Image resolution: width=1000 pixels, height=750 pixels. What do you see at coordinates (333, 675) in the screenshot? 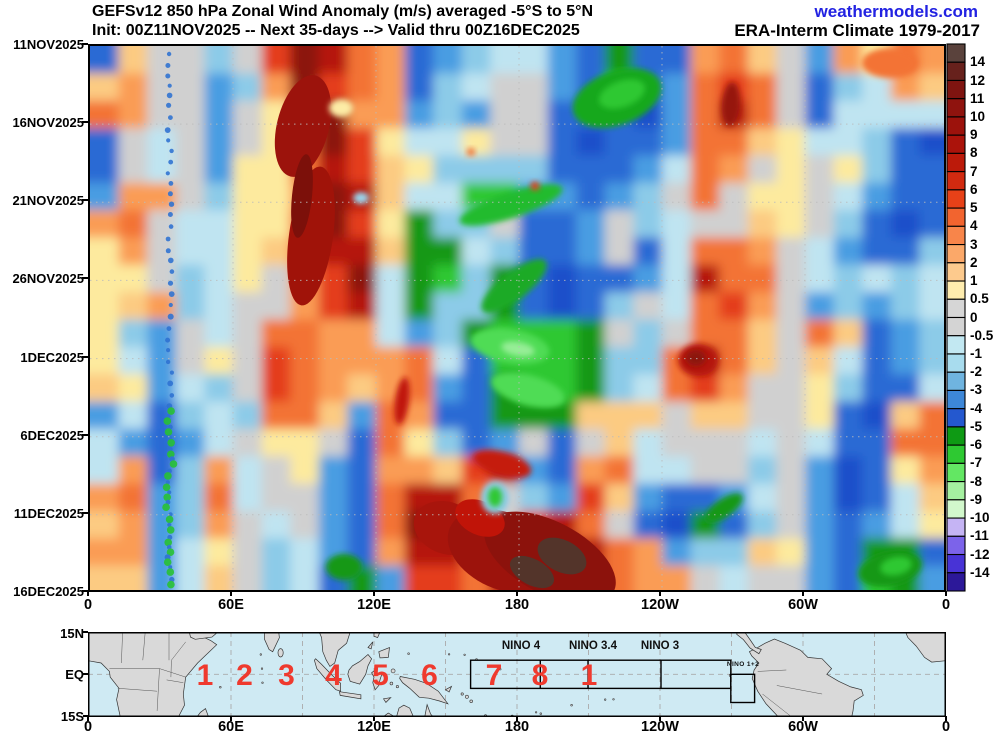
I see `svg-text: 4` at bounding box center [333, 675].